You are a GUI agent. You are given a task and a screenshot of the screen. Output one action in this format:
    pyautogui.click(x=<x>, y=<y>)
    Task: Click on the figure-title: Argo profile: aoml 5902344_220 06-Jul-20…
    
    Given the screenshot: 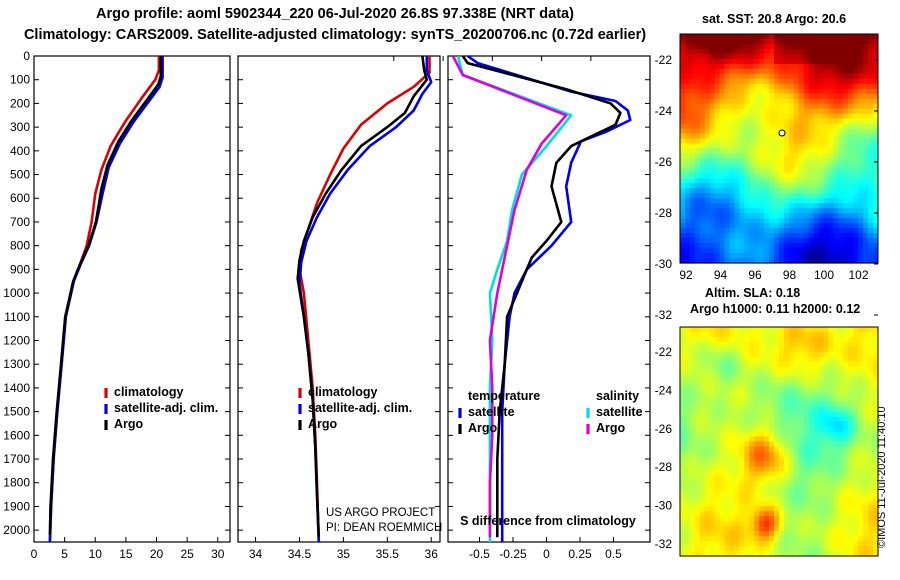 What is the action you would take?
    pyautogui.click(x=335, y=14)
    